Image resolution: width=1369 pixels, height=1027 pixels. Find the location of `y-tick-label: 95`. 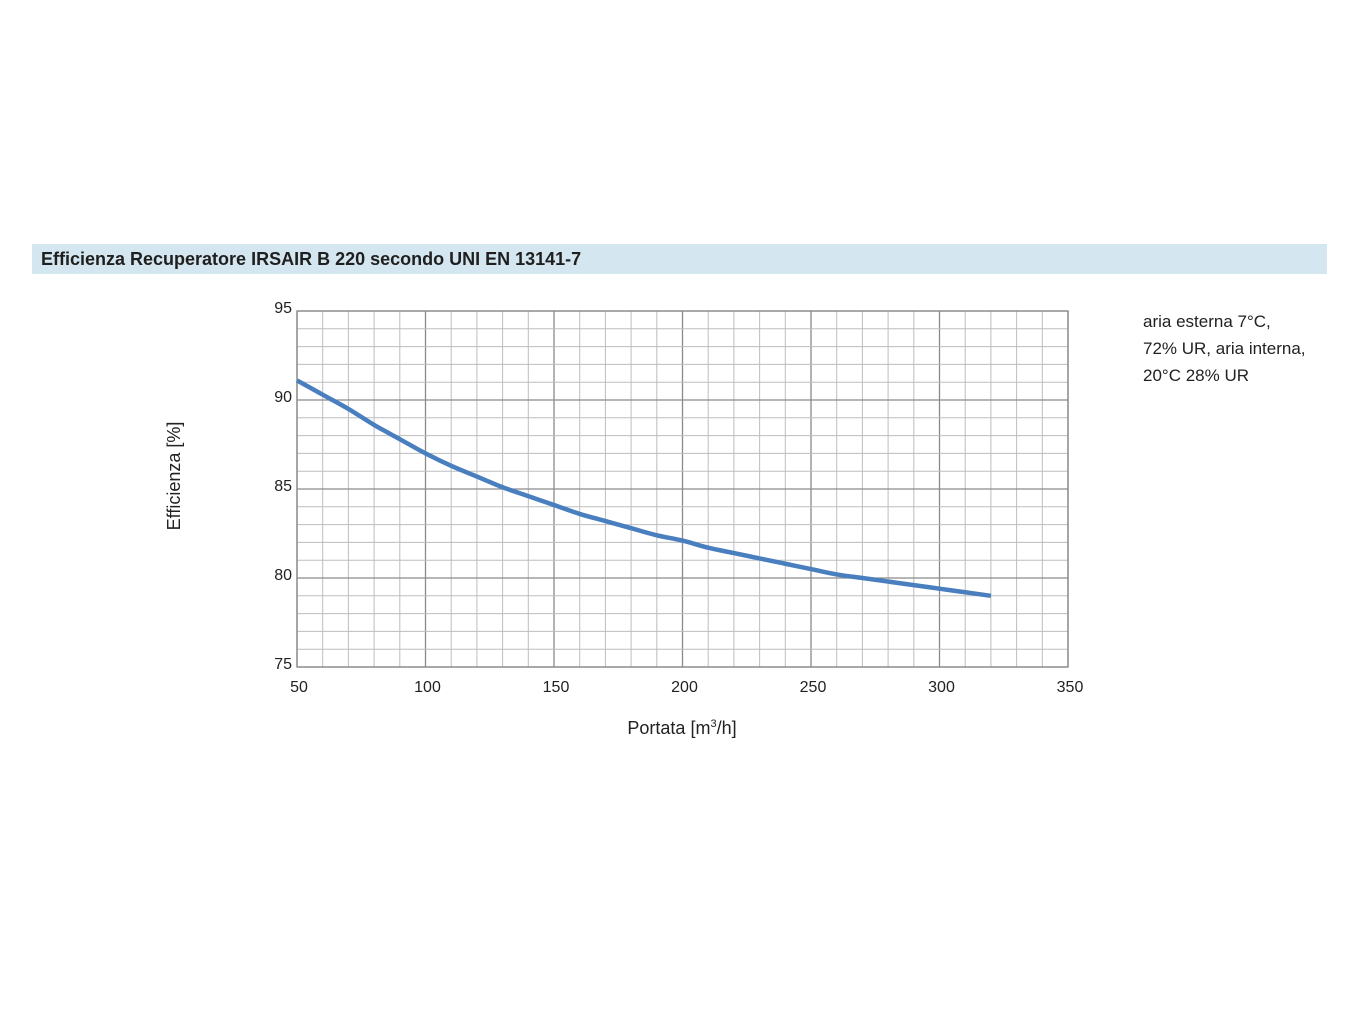

y-tick-label: 95 is located at coordinates (283, 308).